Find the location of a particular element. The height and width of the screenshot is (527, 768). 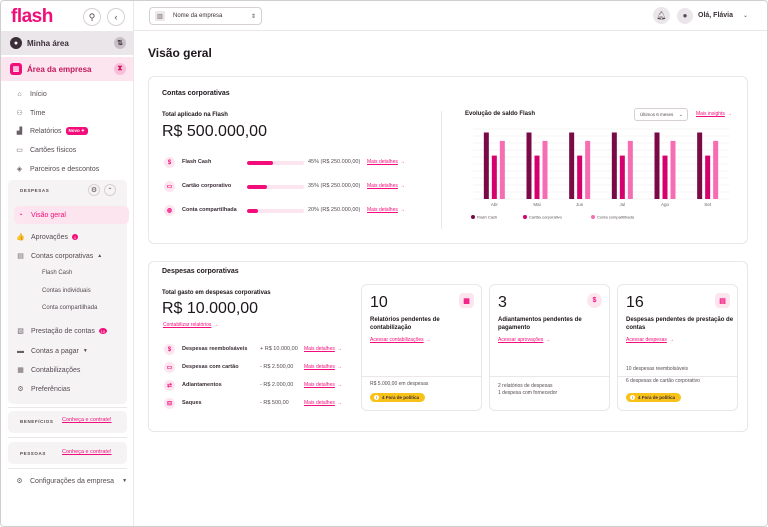

people-group: PESSOAS Conheça e contrate! is located at coordinates (67, 453).